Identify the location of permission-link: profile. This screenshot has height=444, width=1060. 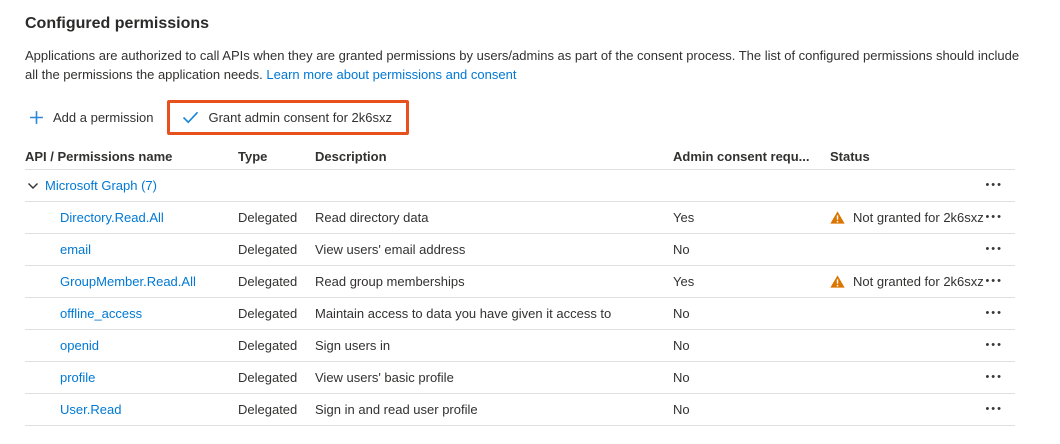
(78, 377).